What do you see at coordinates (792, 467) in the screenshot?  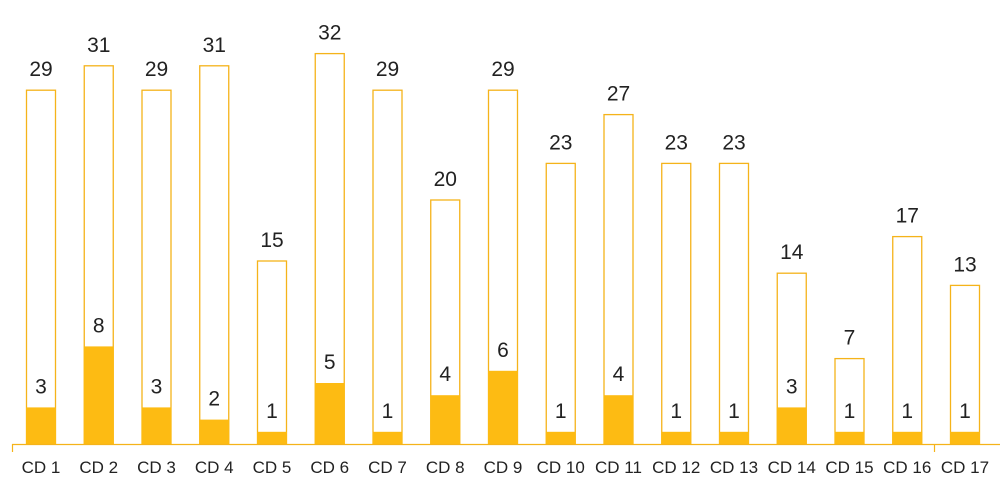 I see `x-tick-label: CD 14` at bounding box center [792, 467].